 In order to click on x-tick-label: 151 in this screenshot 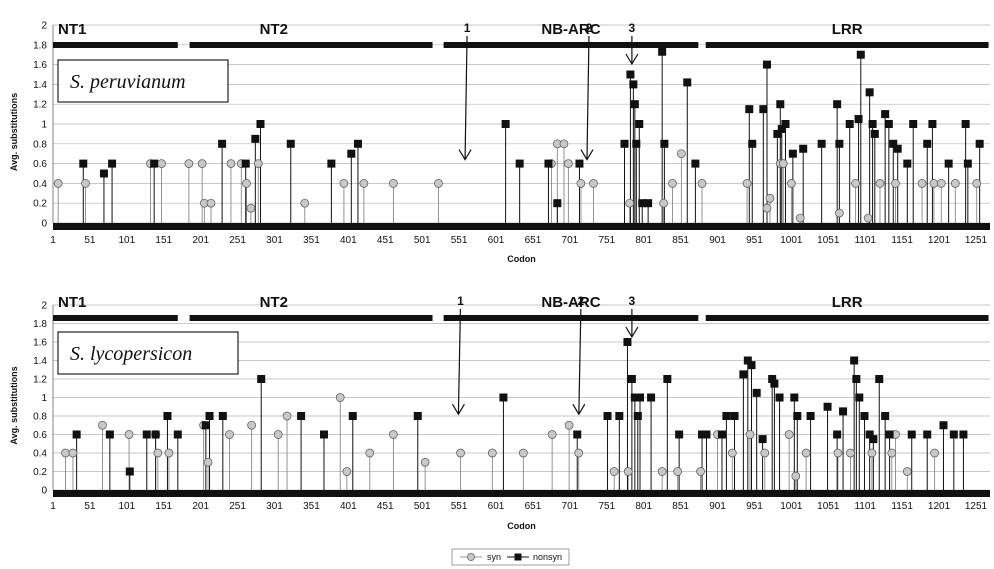, I will do `click(163, 240)`.